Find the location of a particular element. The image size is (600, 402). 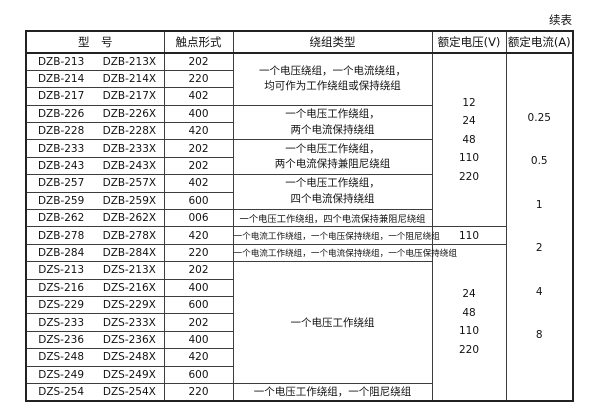

winding-cell: 一个电压绕组，一个电流绕组， 均可作为工作绕组或保持绕组 is located at coordinates (332, 79).